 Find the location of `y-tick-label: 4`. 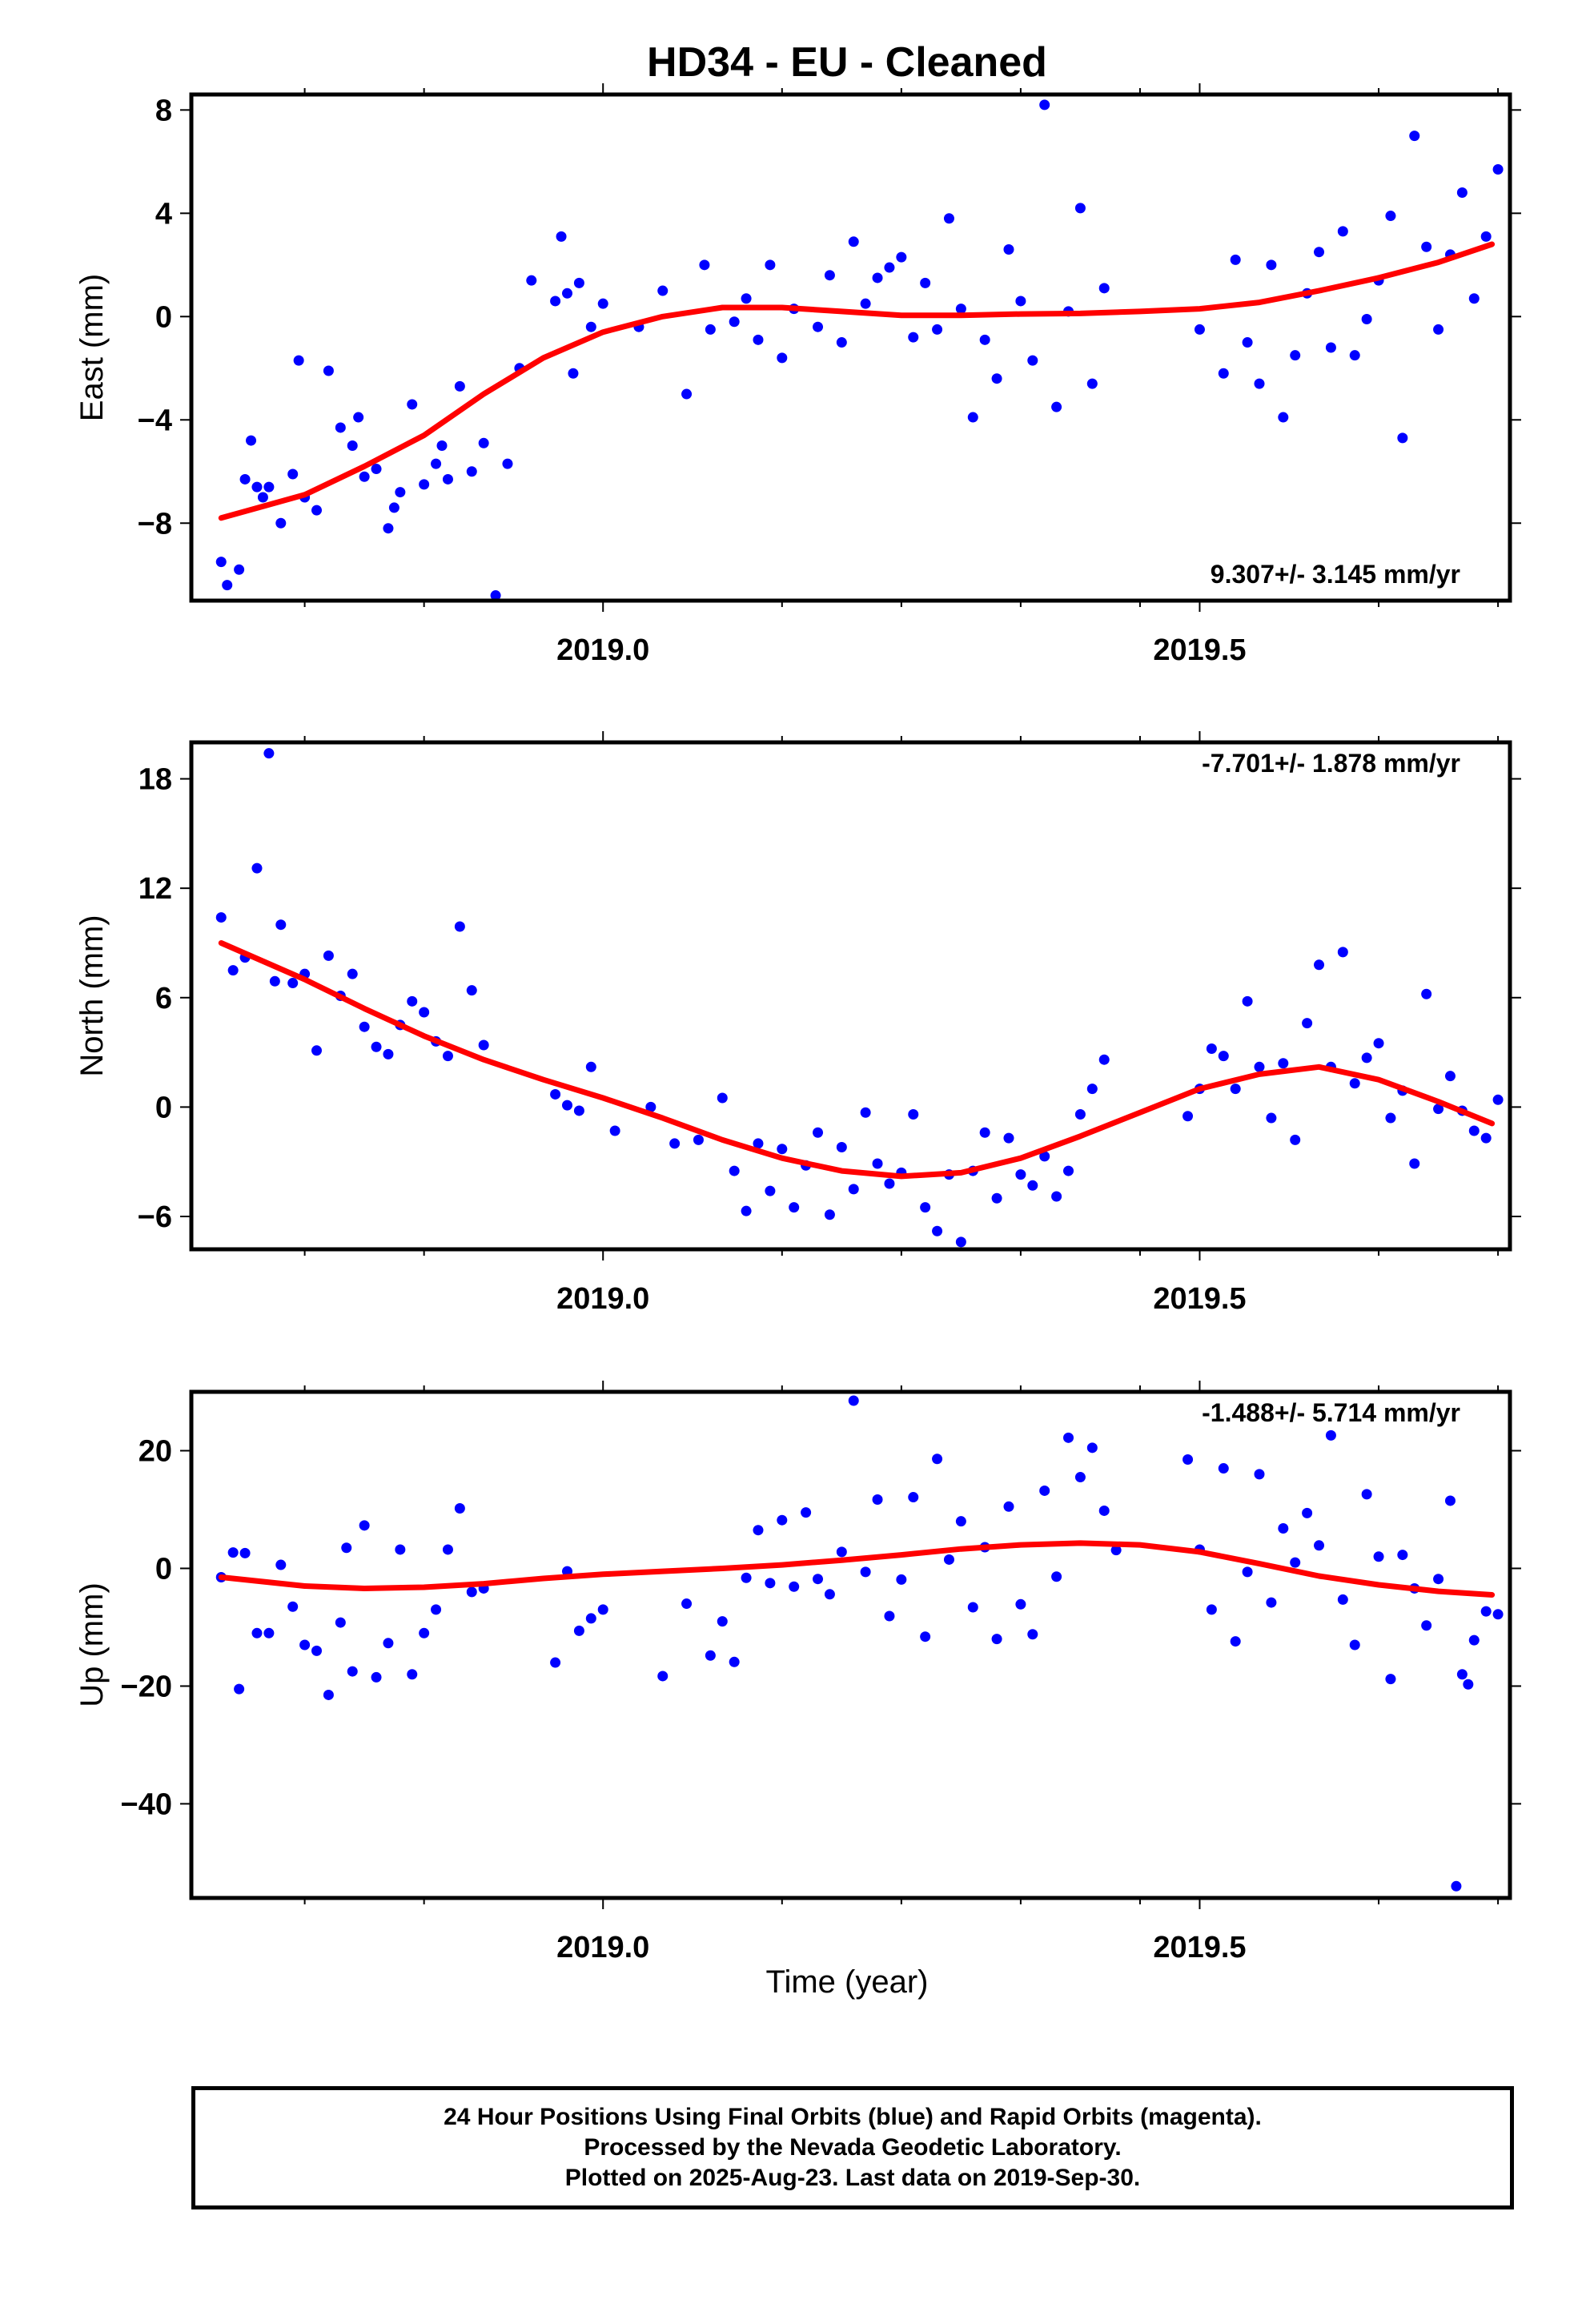

y-tick-label: 4 is located at coordinates (164, 214).